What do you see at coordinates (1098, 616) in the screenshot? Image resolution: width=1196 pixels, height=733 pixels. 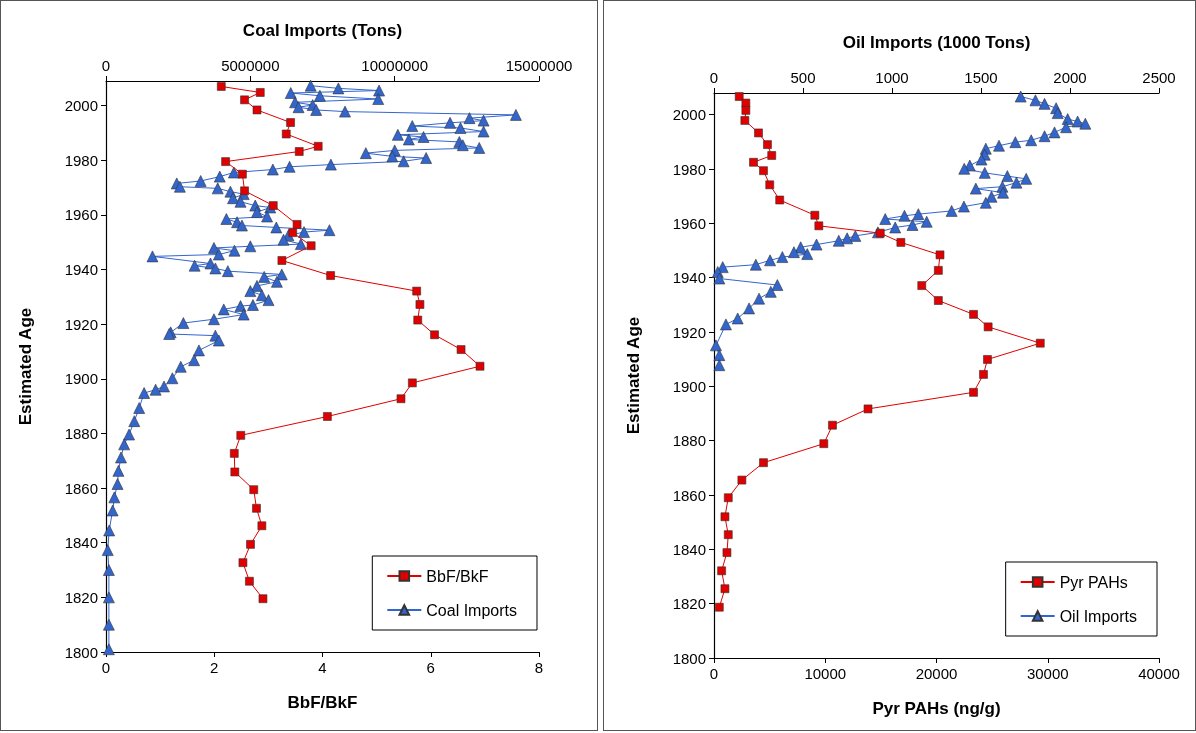 I see `legend-label: Oil Imports` at bounding box center [1098, 616].